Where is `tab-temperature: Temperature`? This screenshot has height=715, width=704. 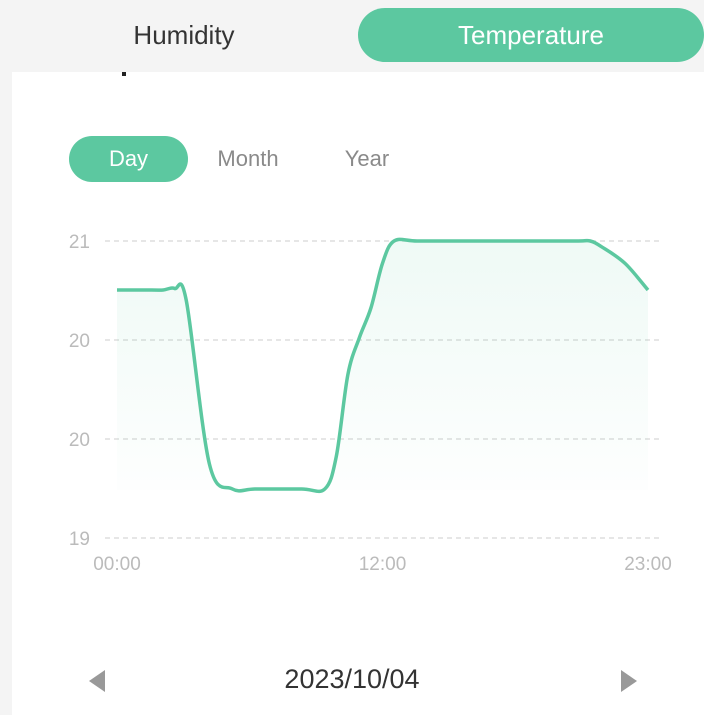
tab-temperature: Temperature is located at coordinates (531, 35).